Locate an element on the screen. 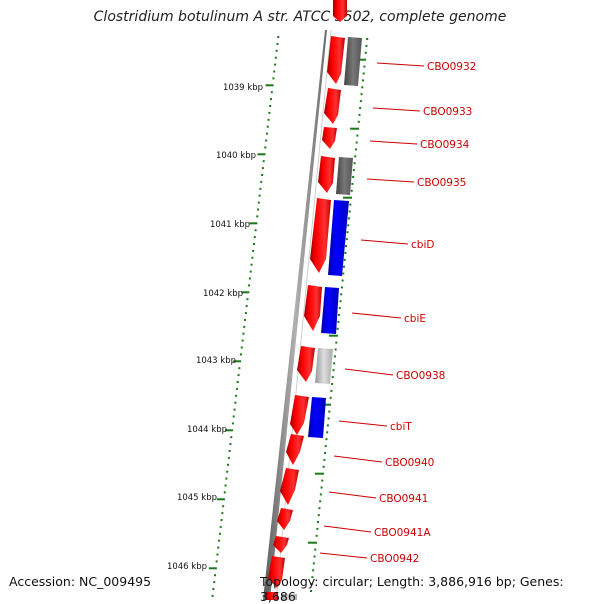  cog-block-cbit is located at coordinates (317, 417).